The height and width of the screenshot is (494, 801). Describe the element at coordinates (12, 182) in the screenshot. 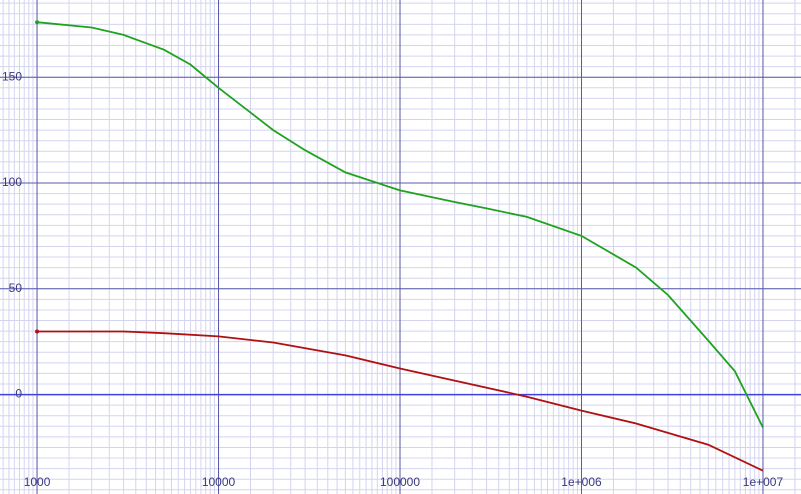

I see `y-tick-label: 100` at that location.